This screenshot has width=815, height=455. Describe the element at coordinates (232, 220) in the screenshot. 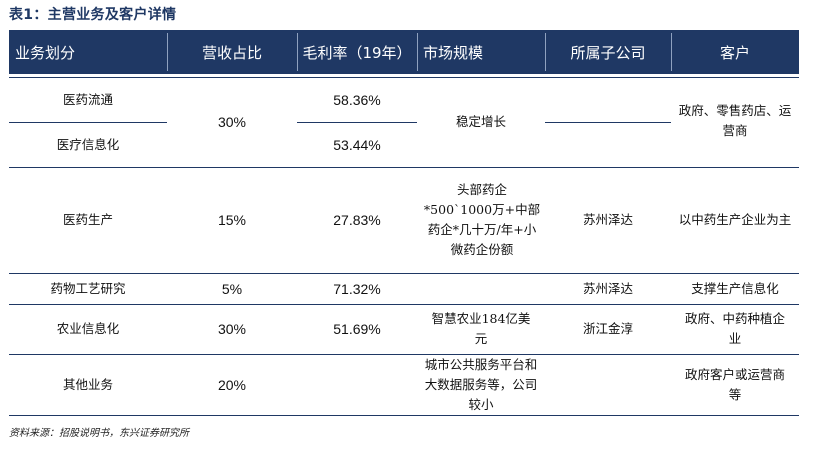

I see `table-cell: 15%` at that location.